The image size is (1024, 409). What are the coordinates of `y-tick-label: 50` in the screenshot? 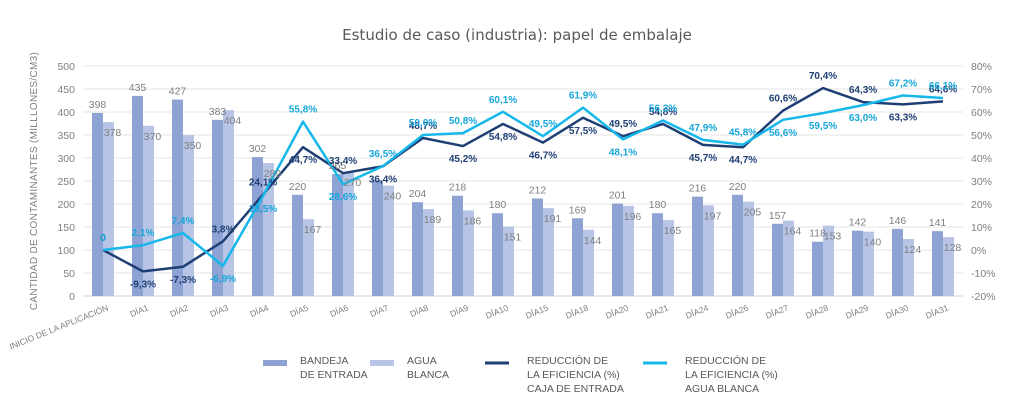 It's located at (69, 274).